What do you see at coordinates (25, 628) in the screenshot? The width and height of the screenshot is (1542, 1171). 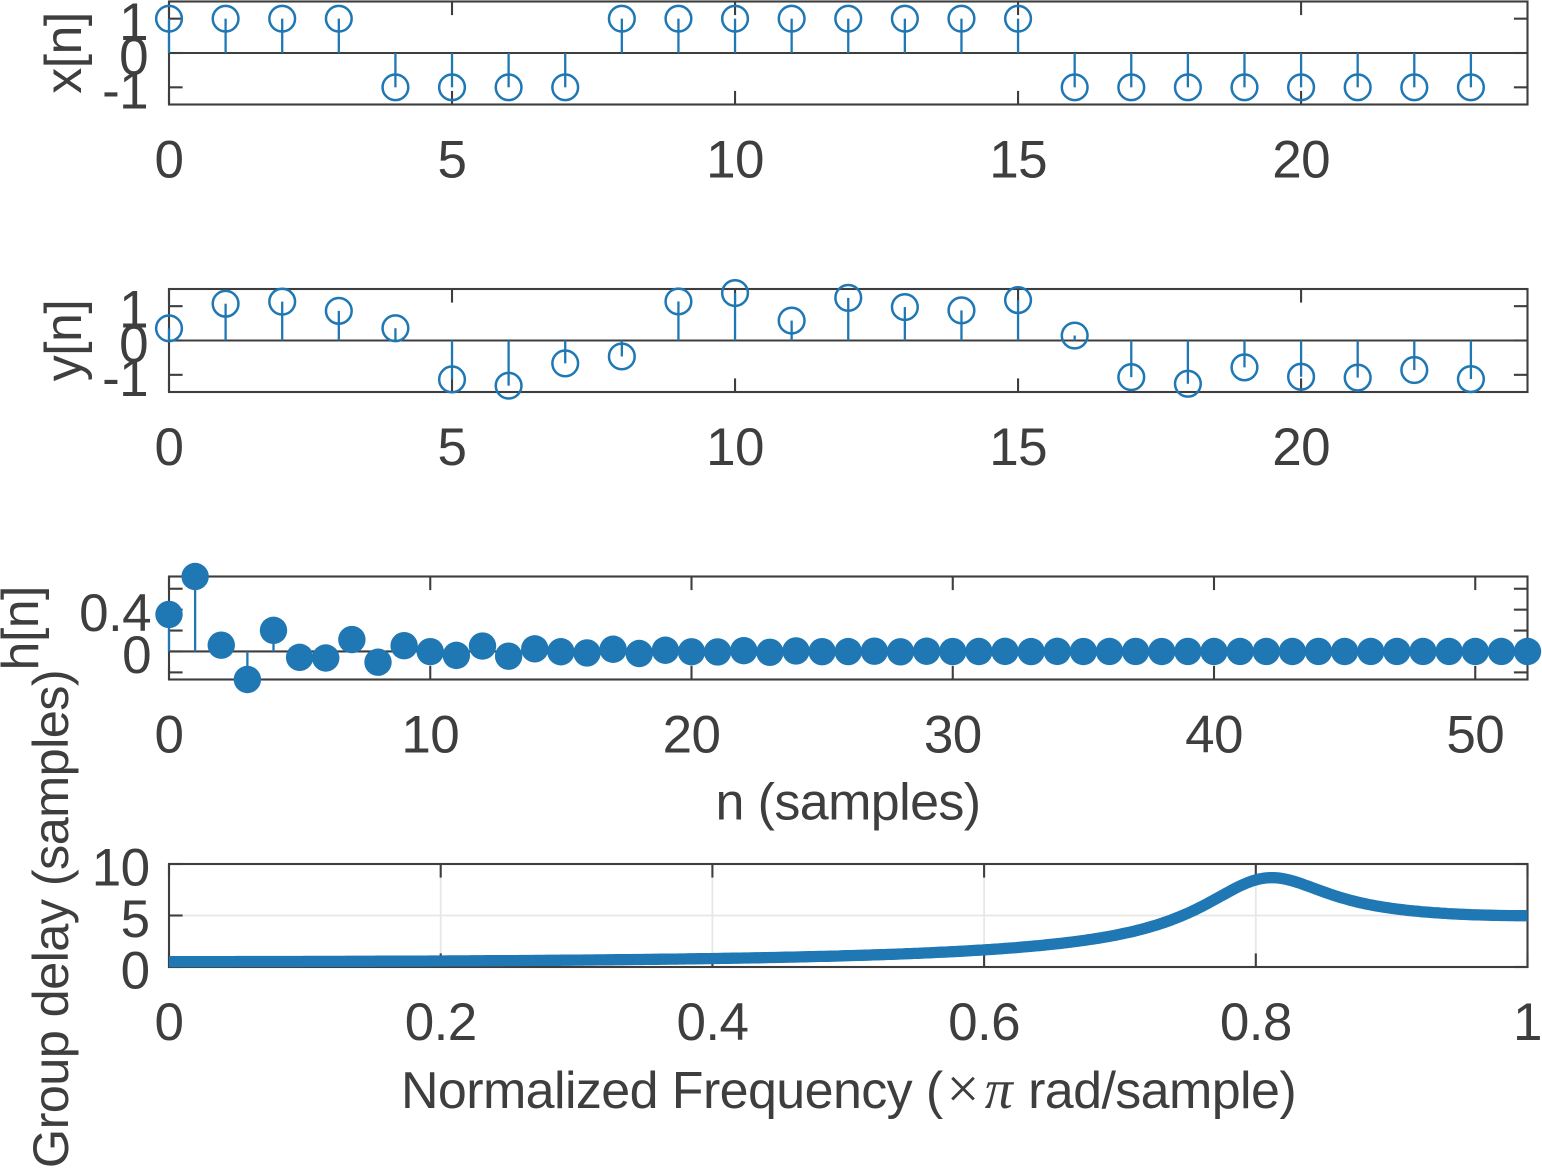 I see `svg-text: h[n]` at bounding box center [25, 628].